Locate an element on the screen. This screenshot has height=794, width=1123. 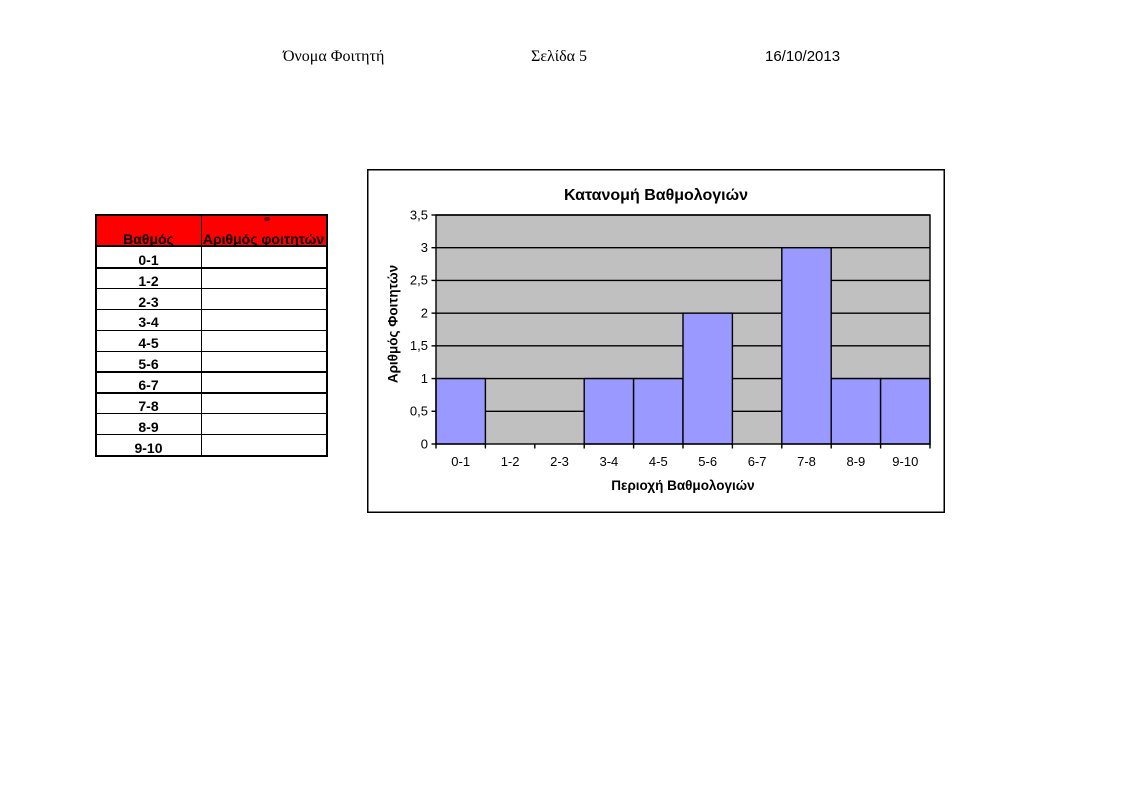
svg-text: 0,5 is located at coordinates (419, 411).